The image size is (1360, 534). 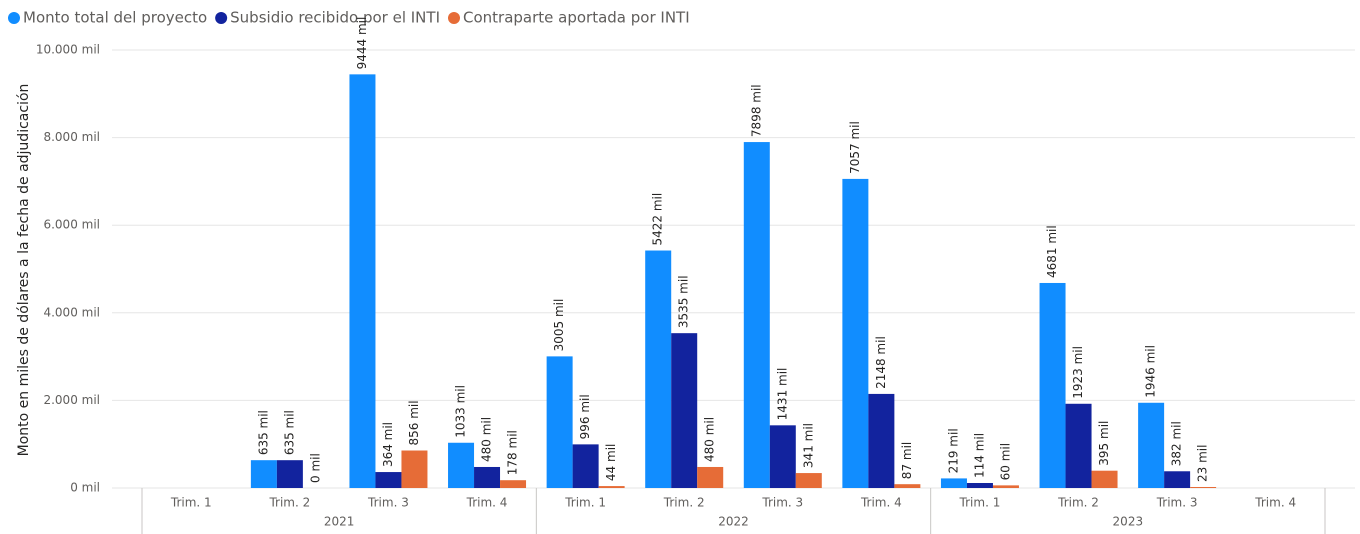 I want to click on value-label: 178 mil, so click(x=513, y=452).